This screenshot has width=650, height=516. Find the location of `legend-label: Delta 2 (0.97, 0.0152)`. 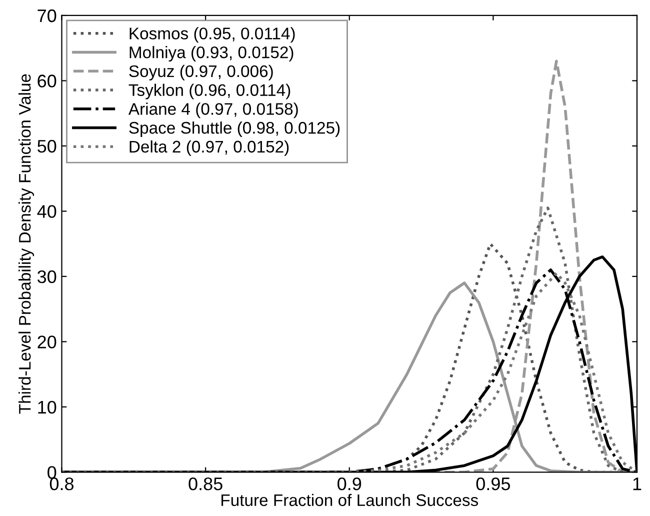

legend-label: Delta 2 (0.97, 0.0152) is located at coordinates (209, 148).